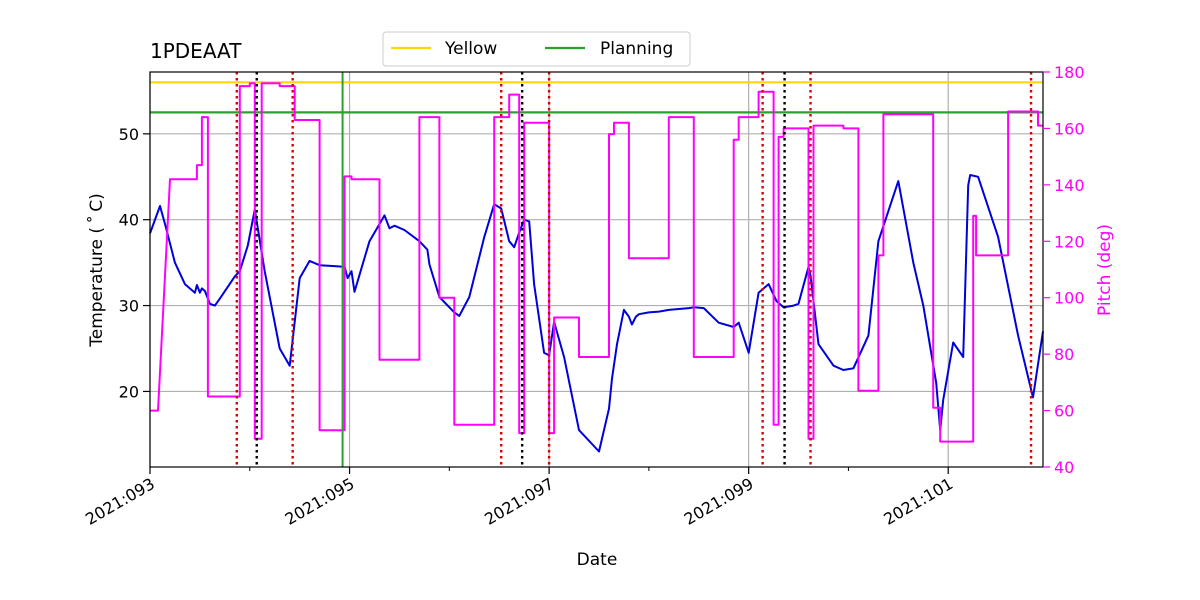 This screenshot has height=600, width=1200. I want to click on limit-lines, so click(596, 97).